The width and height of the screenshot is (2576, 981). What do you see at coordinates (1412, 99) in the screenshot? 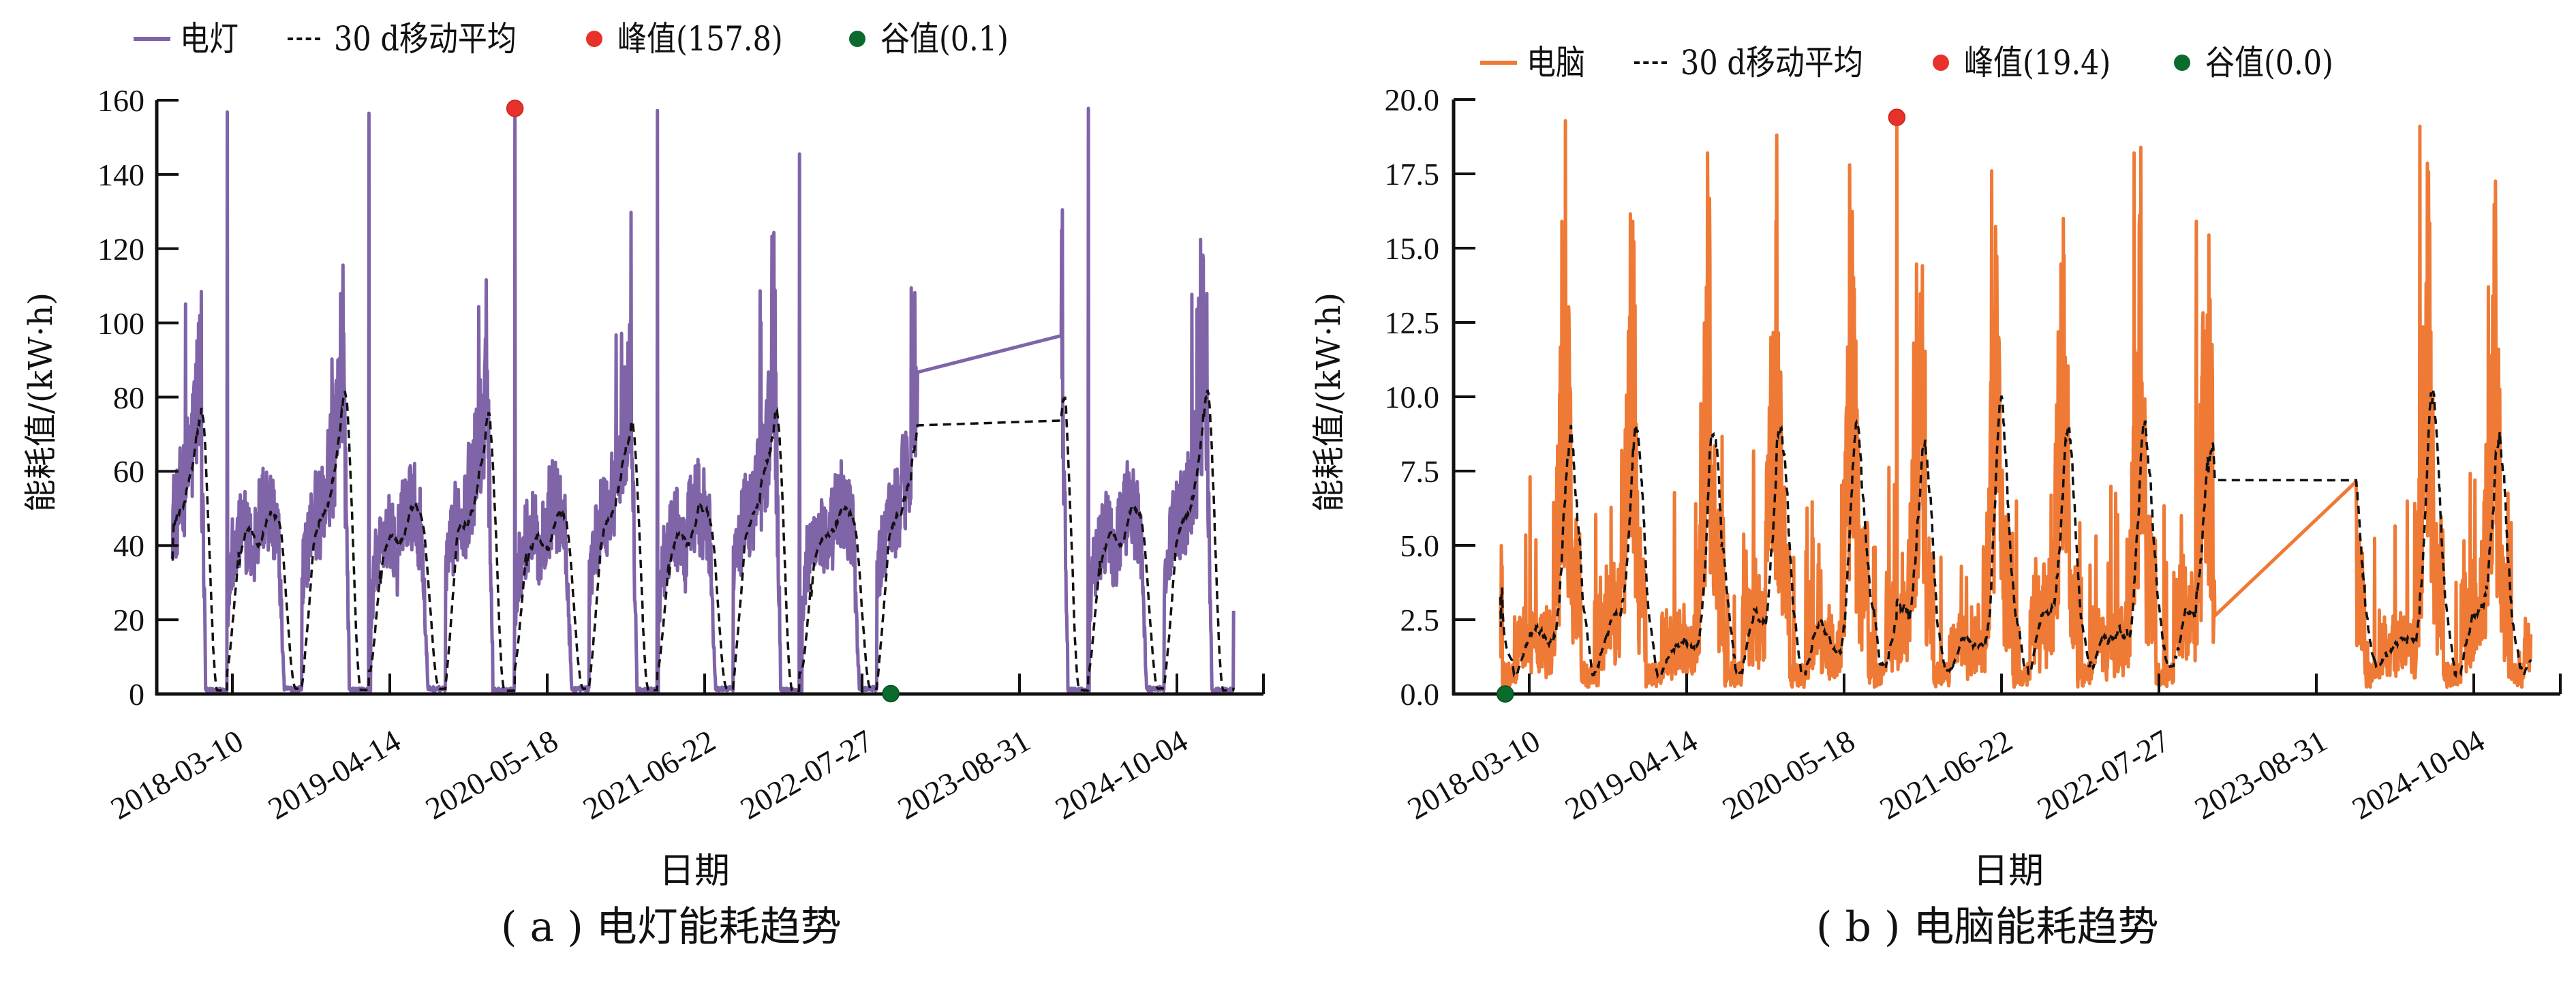
I see `y-tick-label: 20.0` at bounding box center [1412, 99].